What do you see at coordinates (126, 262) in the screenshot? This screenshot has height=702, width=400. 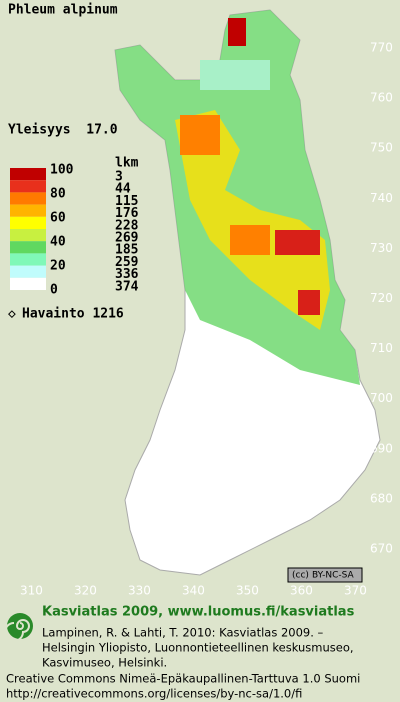 I see `legend-count: 259` at bounding box center [126, 262].